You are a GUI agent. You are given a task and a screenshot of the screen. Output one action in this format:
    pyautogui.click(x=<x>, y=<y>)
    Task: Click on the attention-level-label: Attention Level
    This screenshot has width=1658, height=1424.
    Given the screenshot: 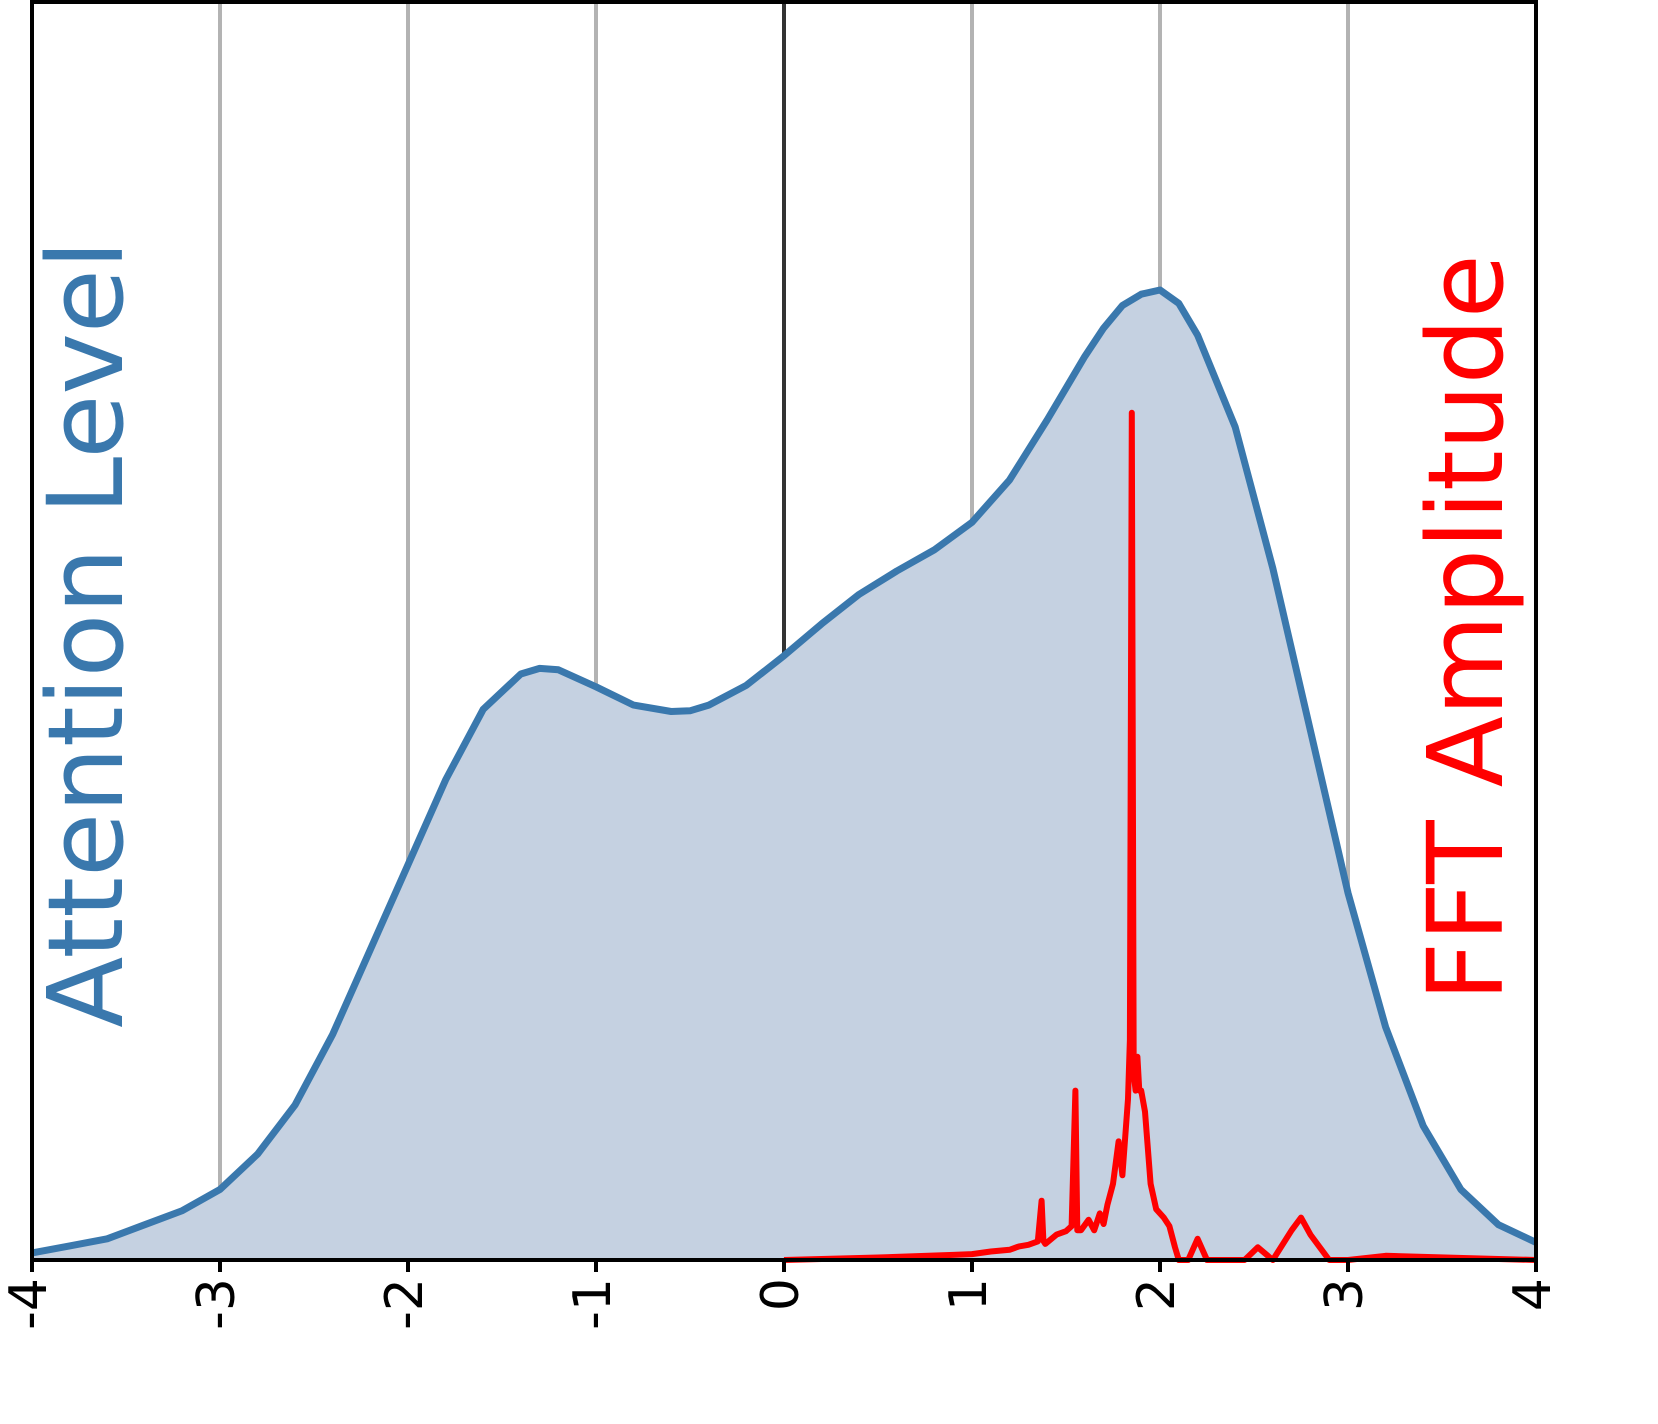 What is the action you would take?
    pyautogui.click(x=86, y=634)
    